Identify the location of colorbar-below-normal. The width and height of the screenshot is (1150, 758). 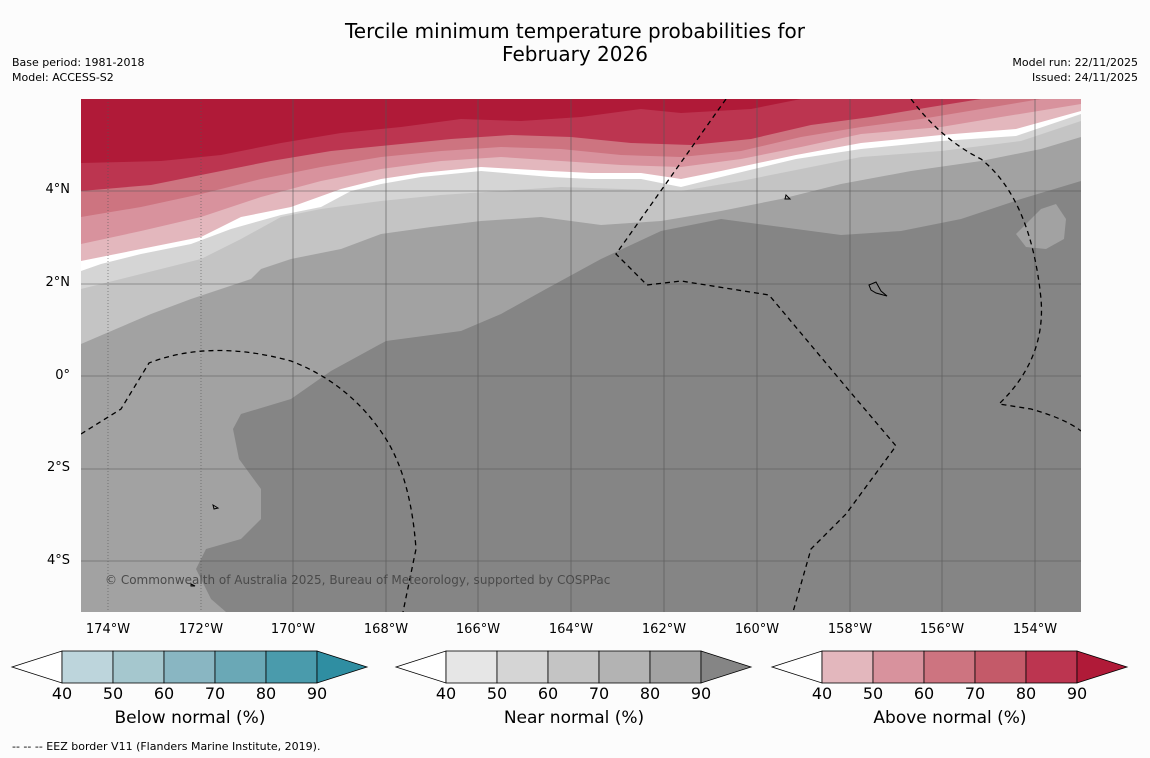
(189, 667).